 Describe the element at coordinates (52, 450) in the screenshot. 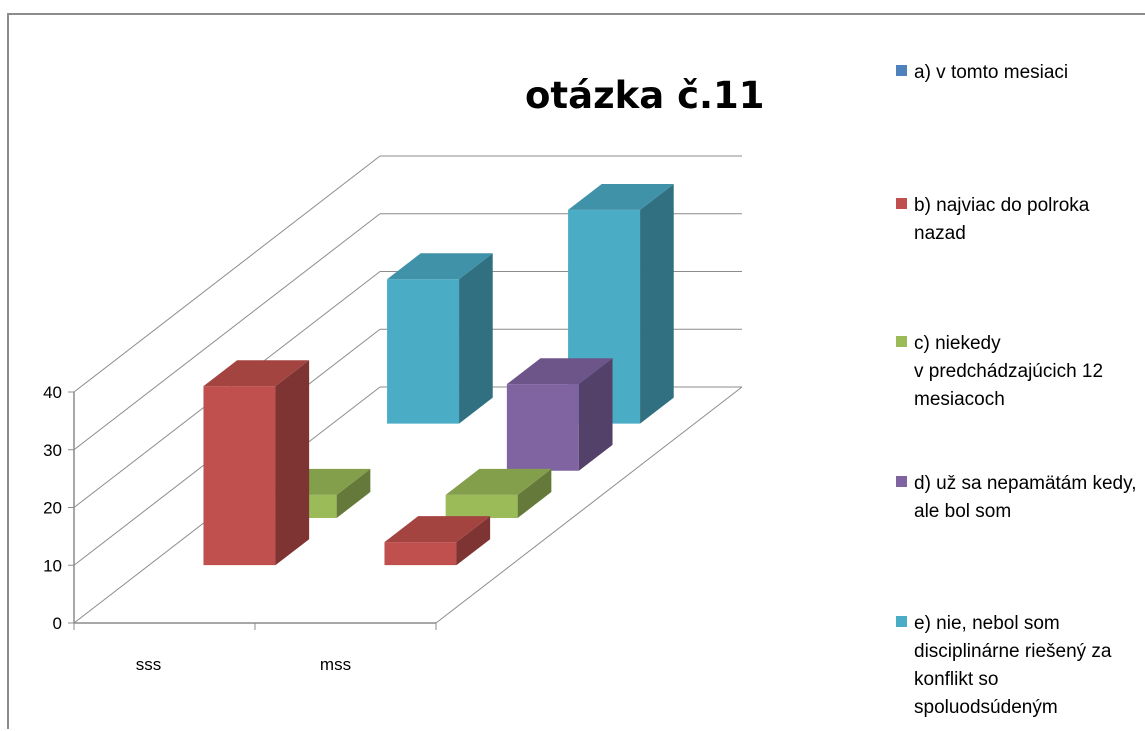

I see `y-tick-label: 30` at that location.